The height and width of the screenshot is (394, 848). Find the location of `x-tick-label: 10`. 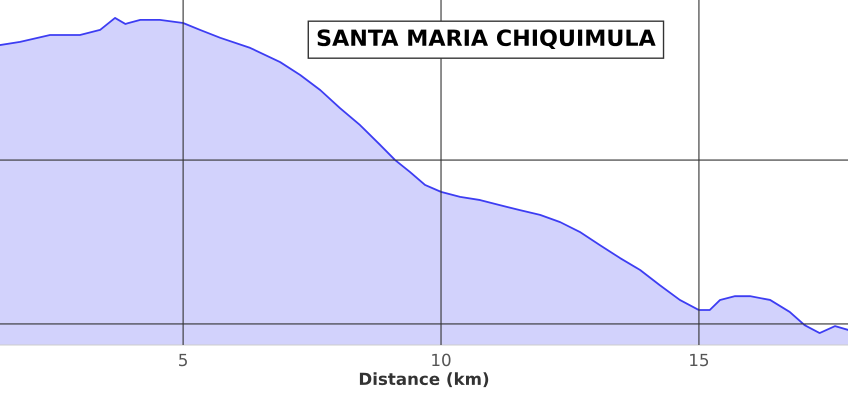

x-tick-label: 10 is located at coordinates (441, 360).